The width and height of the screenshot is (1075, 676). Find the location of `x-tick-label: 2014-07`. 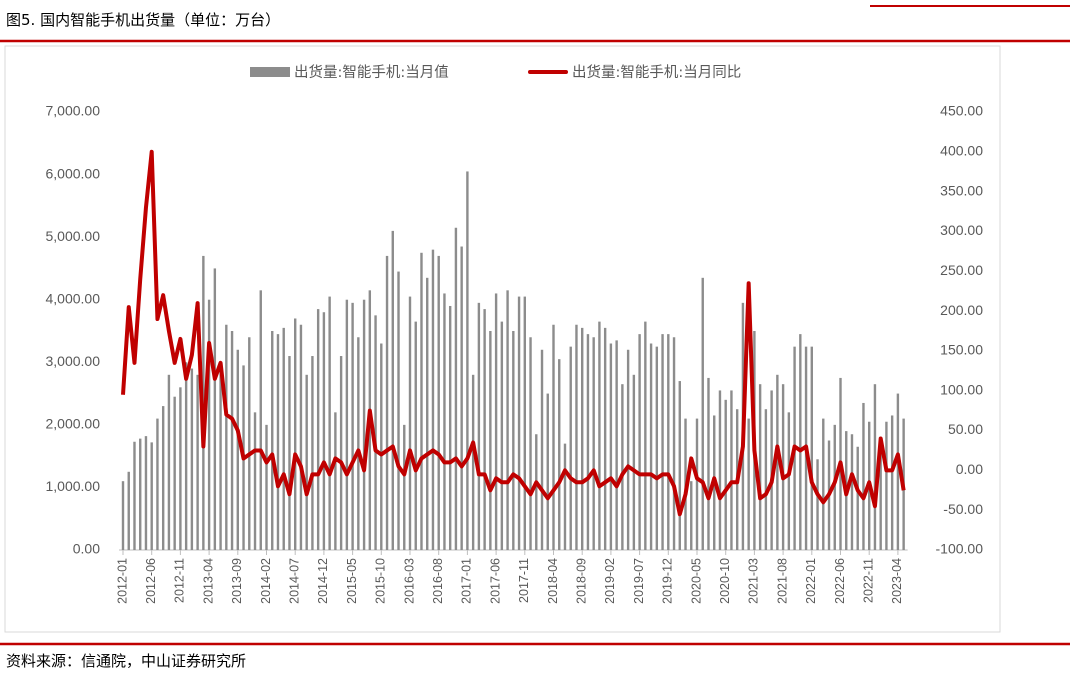

x-tick-label: 2014-07 is located at coordinates (294, 581).